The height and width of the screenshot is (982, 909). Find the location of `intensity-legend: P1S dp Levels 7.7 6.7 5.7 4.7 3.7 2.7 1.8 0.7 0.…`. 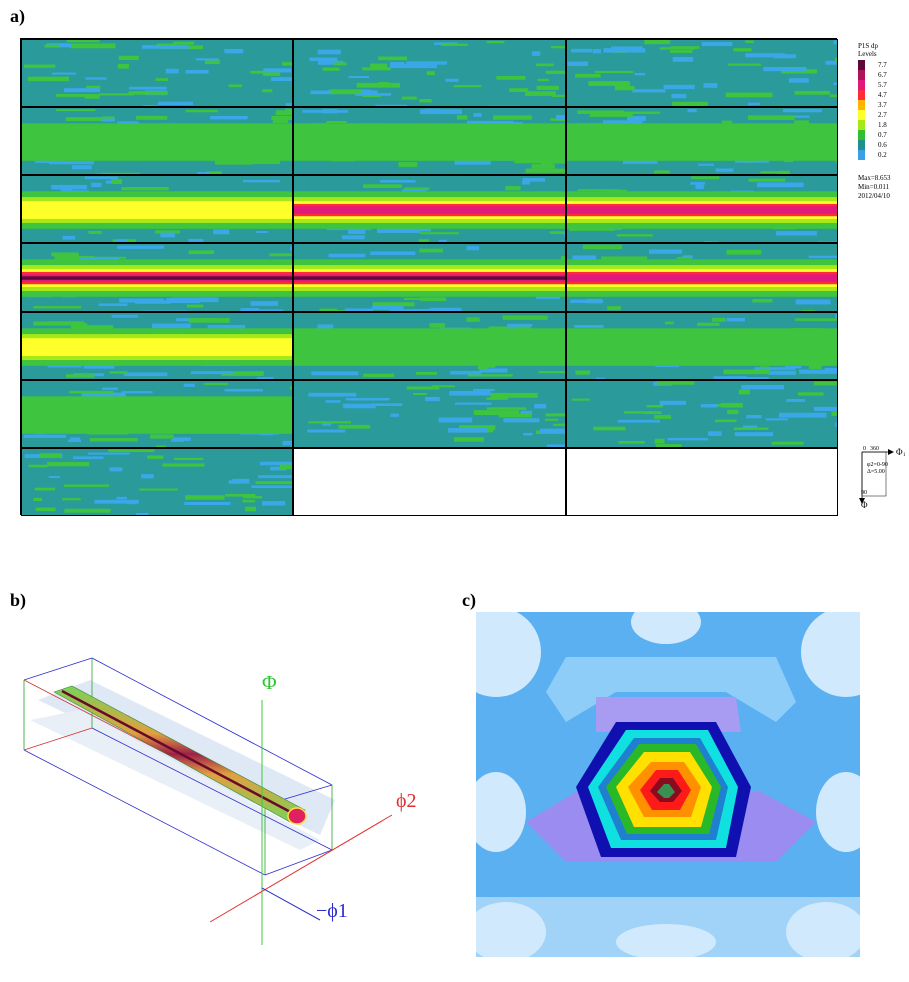

intensity-legend: P1S dp Levels 7.7 6.7 5.7 4.7 3.7 2.7 1.8 0.7 0.… is located at coordinates (883, 101).